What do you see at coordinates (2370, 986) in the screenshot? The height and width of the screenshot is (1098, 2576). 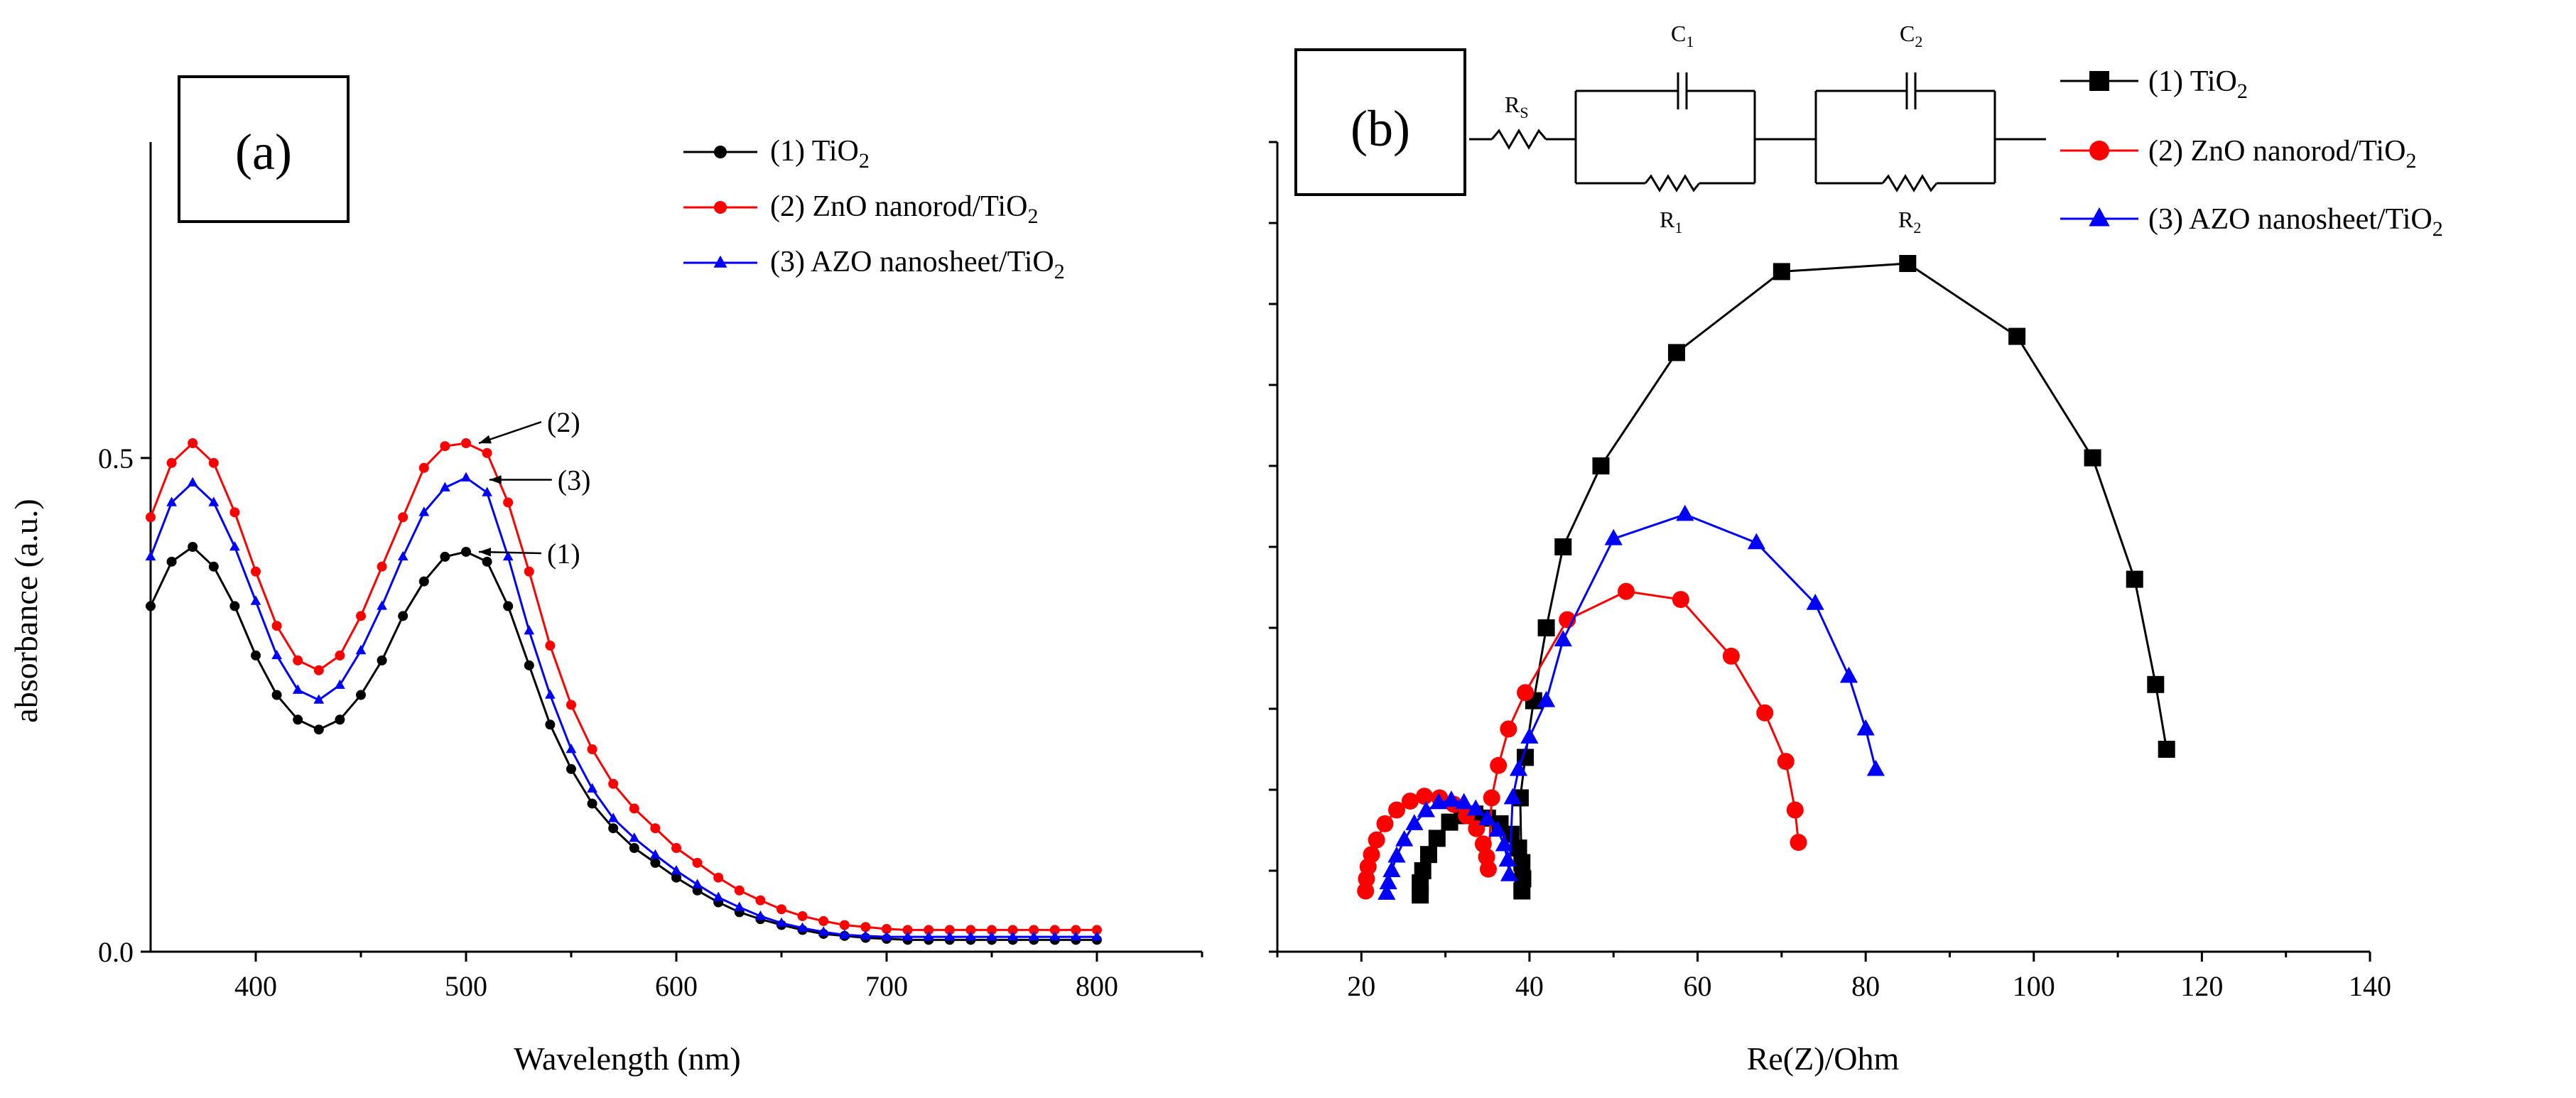 I see `panel-b-x-tick-label: 140` at bounding box center [2370, 986].